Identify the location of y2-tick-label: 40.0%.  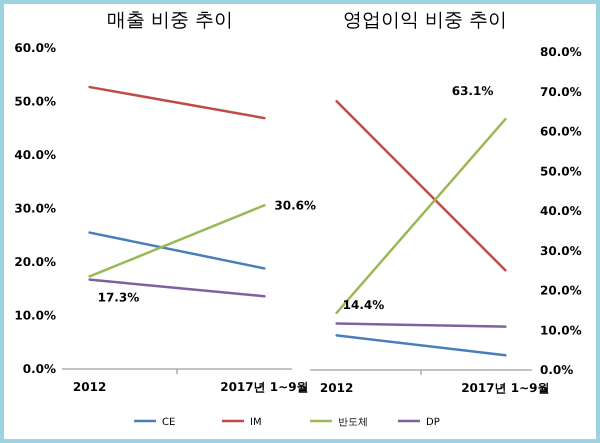
(561, 211).